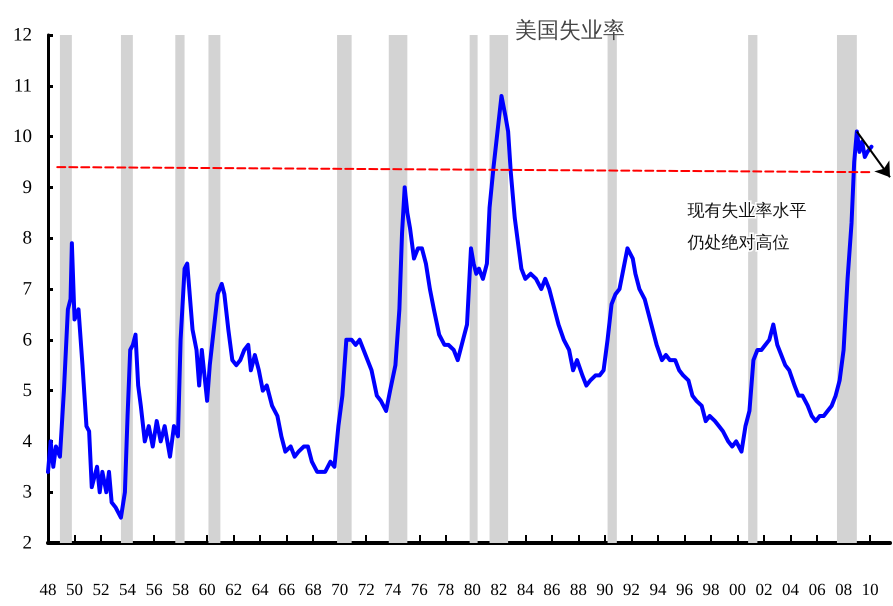  I want to click on y-tick-label: 12, so click(22, 35).